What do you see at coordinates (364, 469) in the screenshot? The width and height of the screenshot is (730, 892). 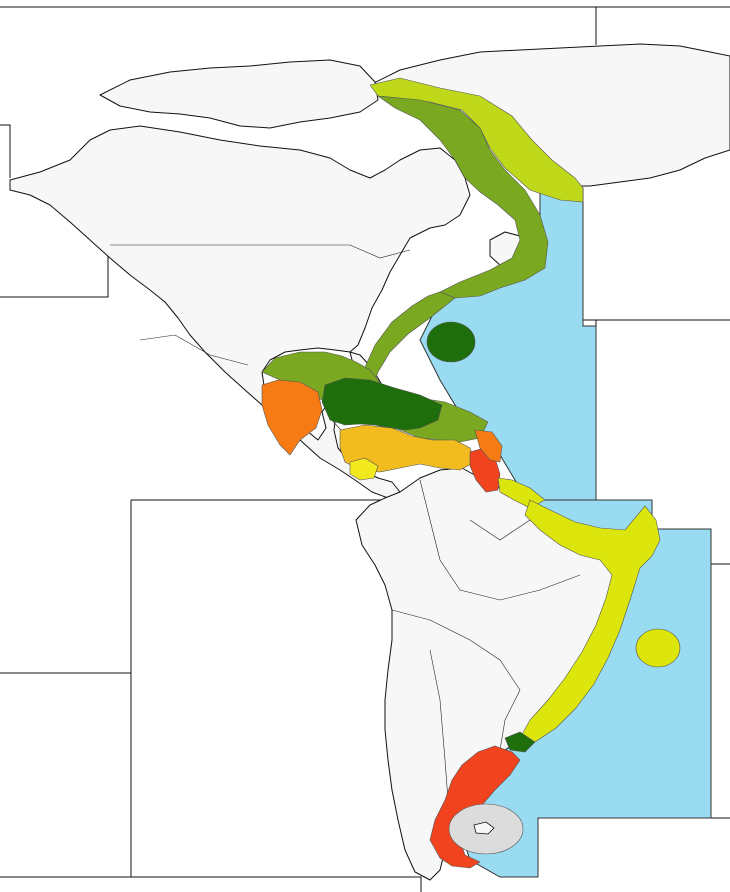 I see `colombia-caribbean-zone` at bounding box center [364, 469].